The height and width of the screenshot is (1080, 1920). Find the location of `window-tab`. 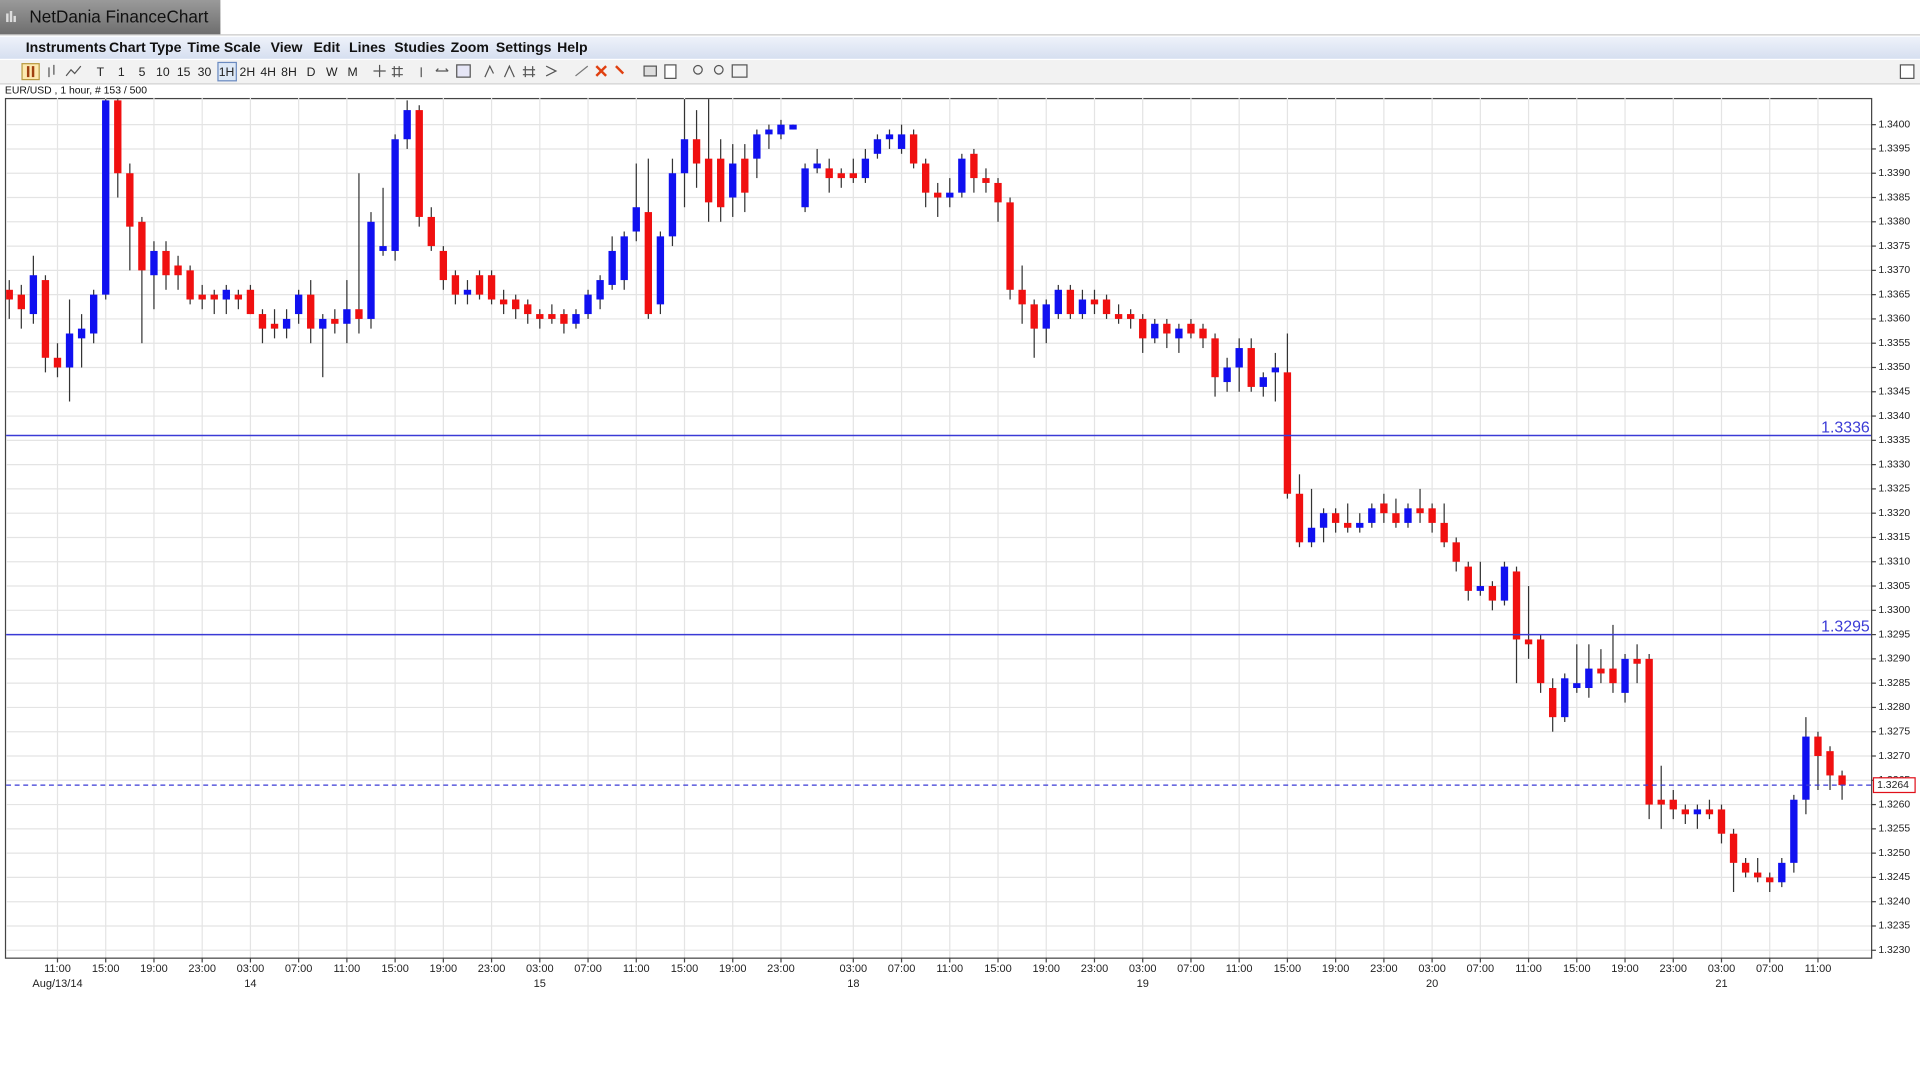

window-tab is located at coordinates (110, 17).